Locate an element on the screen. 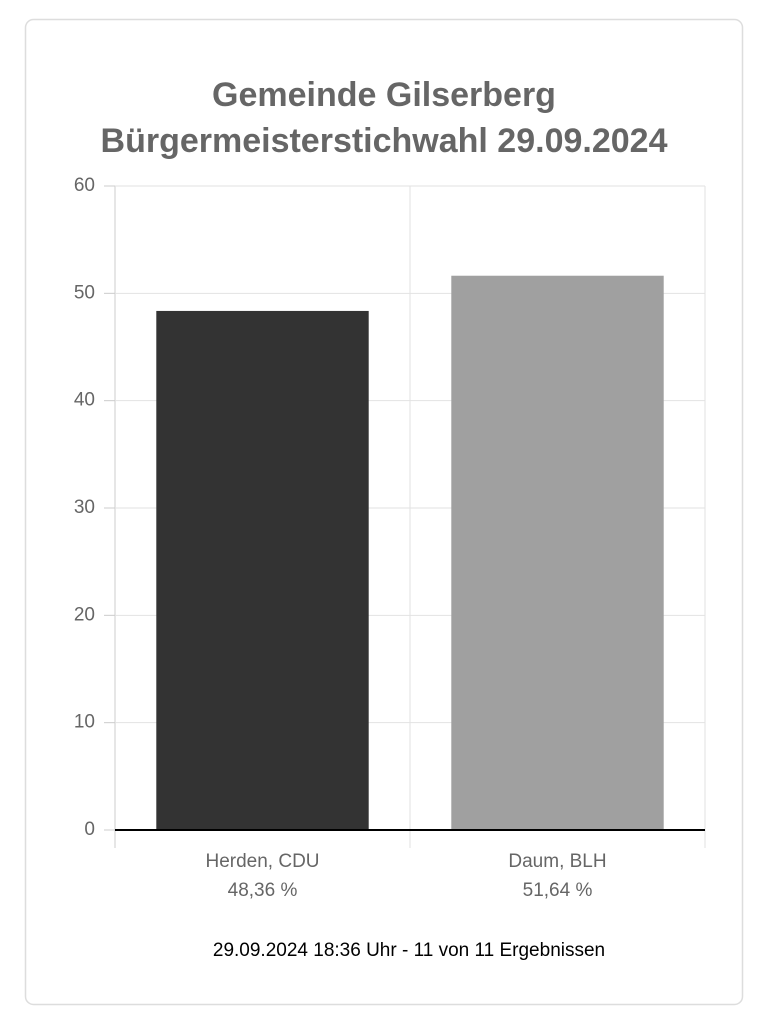  value-label: 48,36 % is located at coordinates (263, 890).